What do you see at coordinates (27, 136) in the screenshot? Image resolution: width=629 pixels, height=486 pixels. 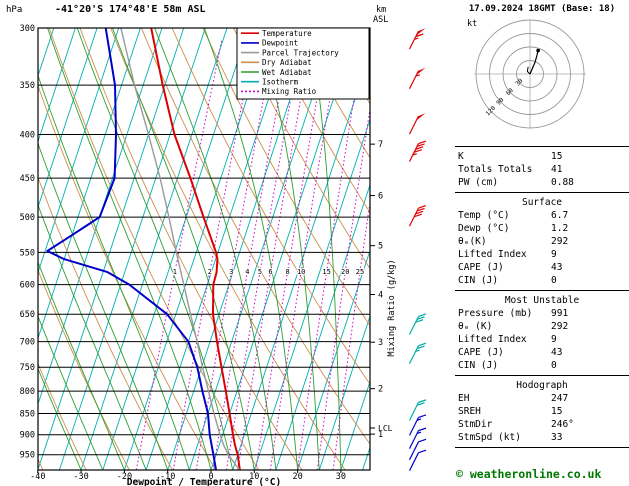 I see `svg-text: 400` at bounding box center [27, 136].